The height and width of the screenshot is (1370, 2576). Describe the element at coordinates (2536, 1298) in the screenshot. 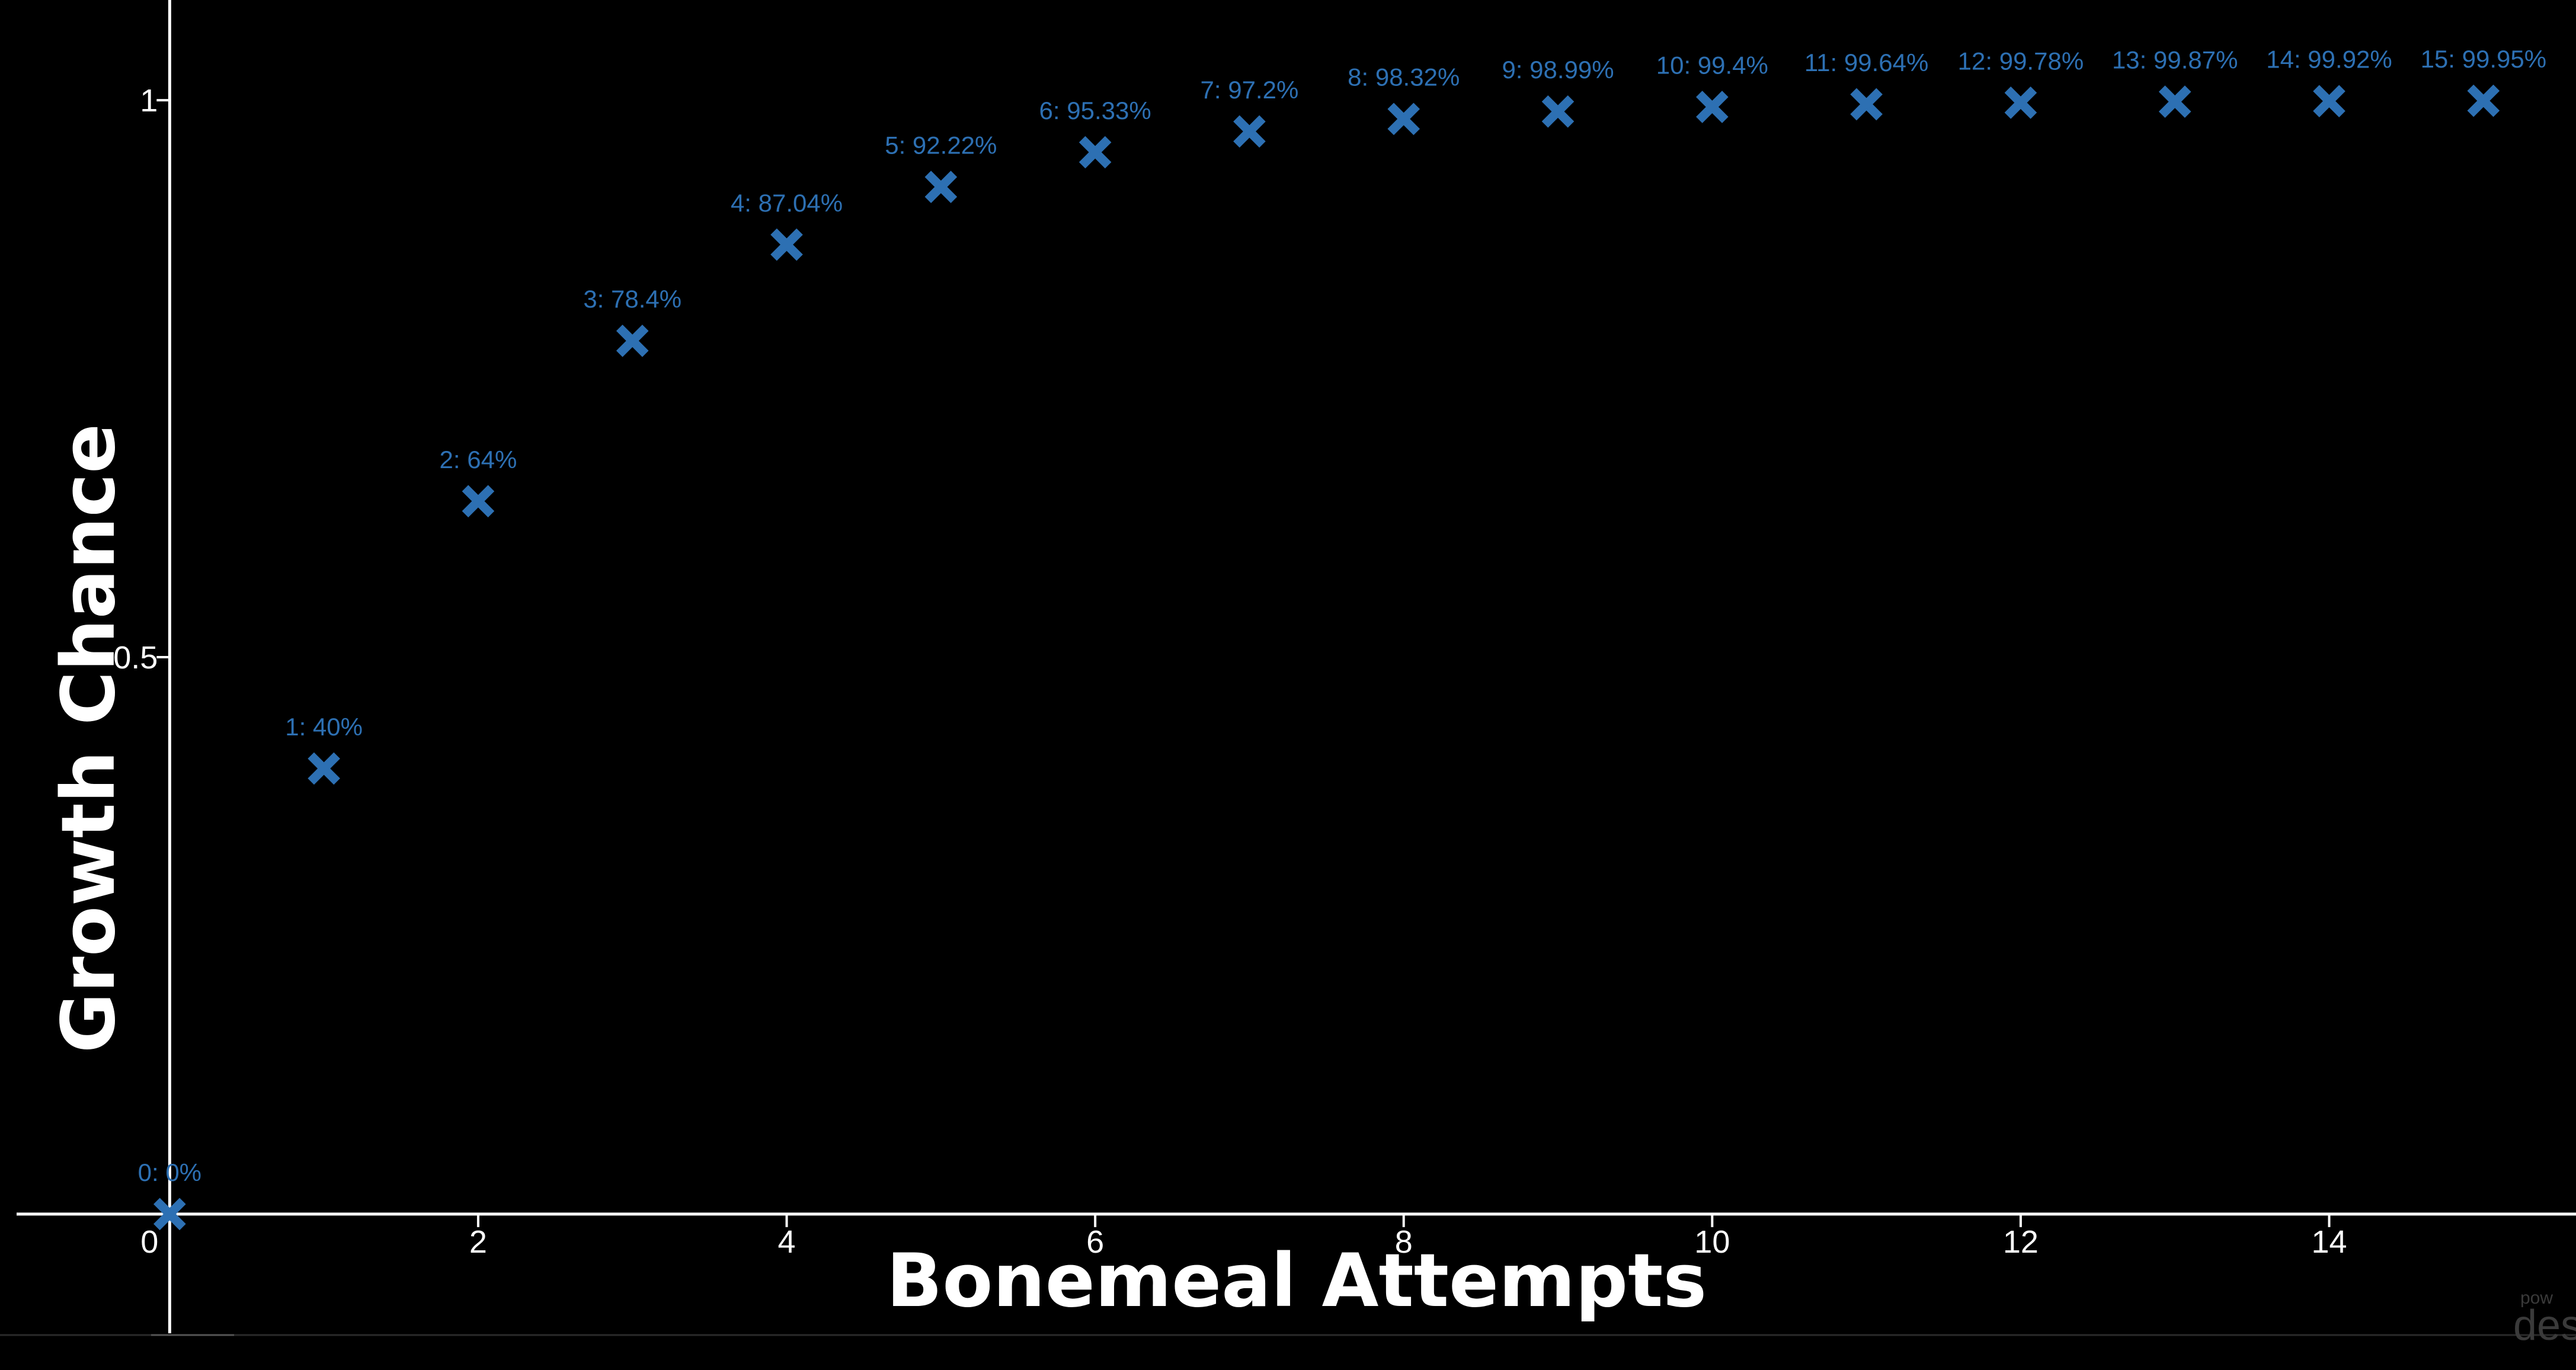

I see `watermark-small-text: pow` at that location.